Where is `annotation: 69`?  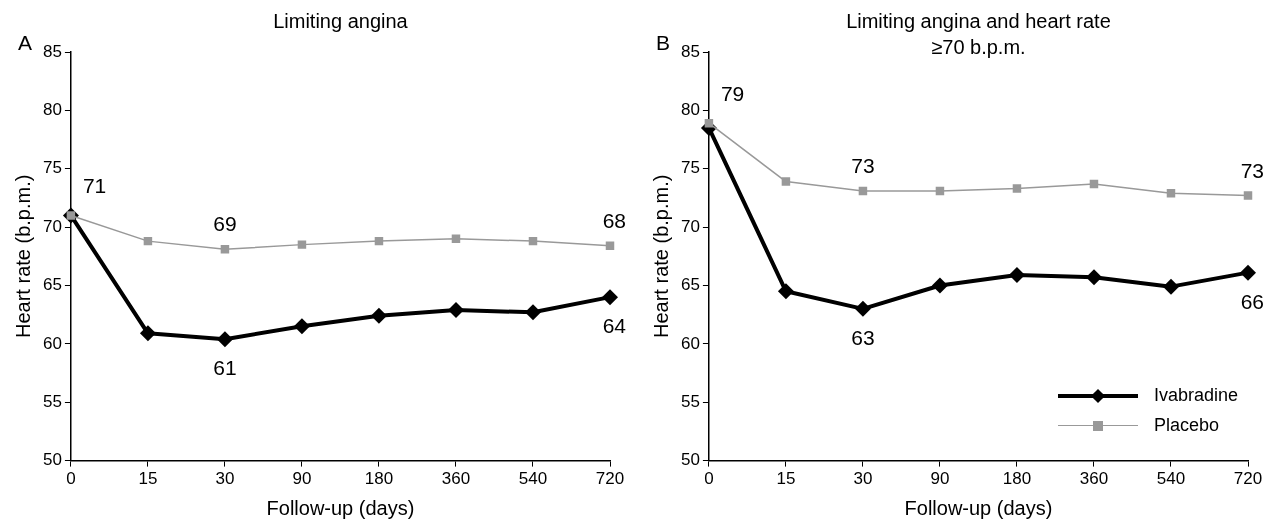
annotation: 69 is located at coordinates (225, 224).